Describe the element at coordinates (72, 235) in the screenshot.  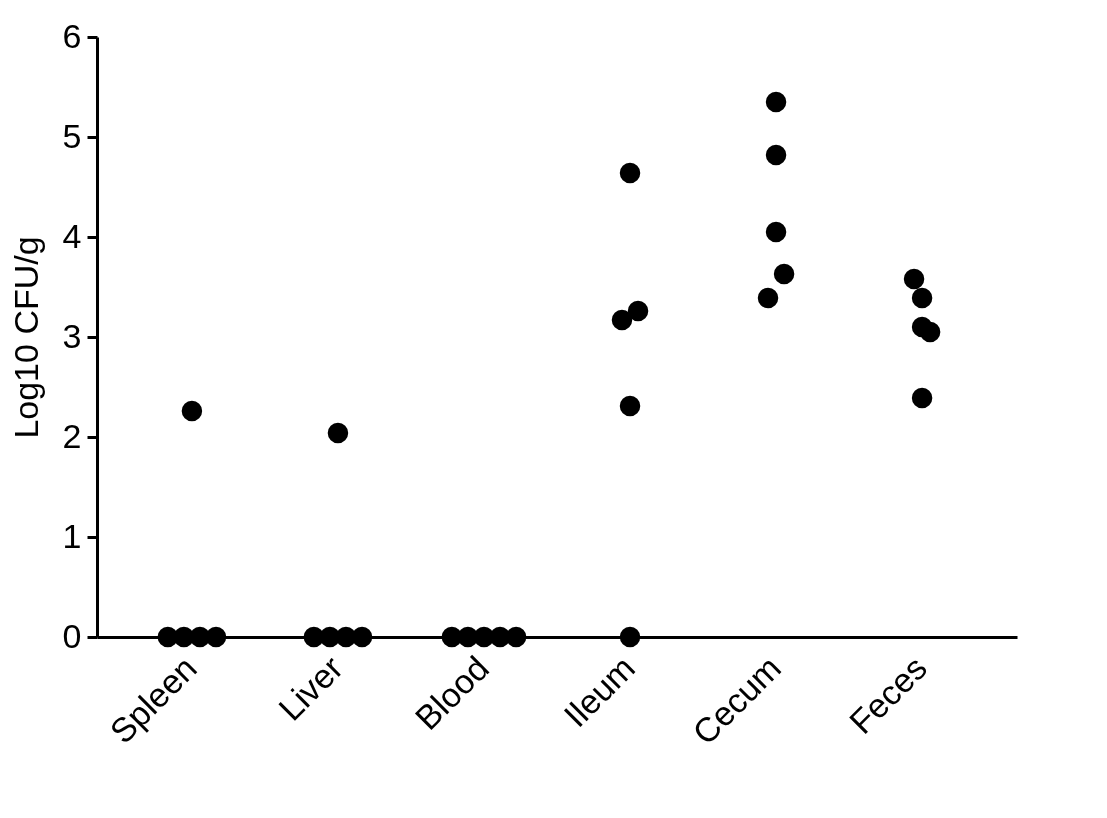
I see `y-tick-label: 4` at that location.